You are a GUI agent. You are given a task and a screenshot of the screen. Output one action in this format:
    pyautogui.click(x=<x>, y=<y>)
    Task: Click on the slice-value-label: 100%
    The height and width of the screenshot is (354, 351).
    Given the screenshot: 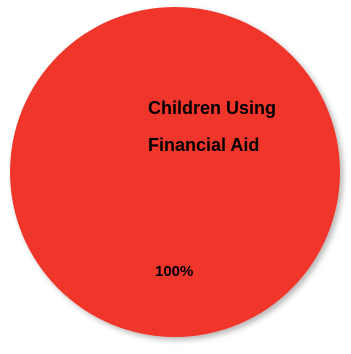 What is the action you would take?
    pyautogui.click(x=174, y=271)
    